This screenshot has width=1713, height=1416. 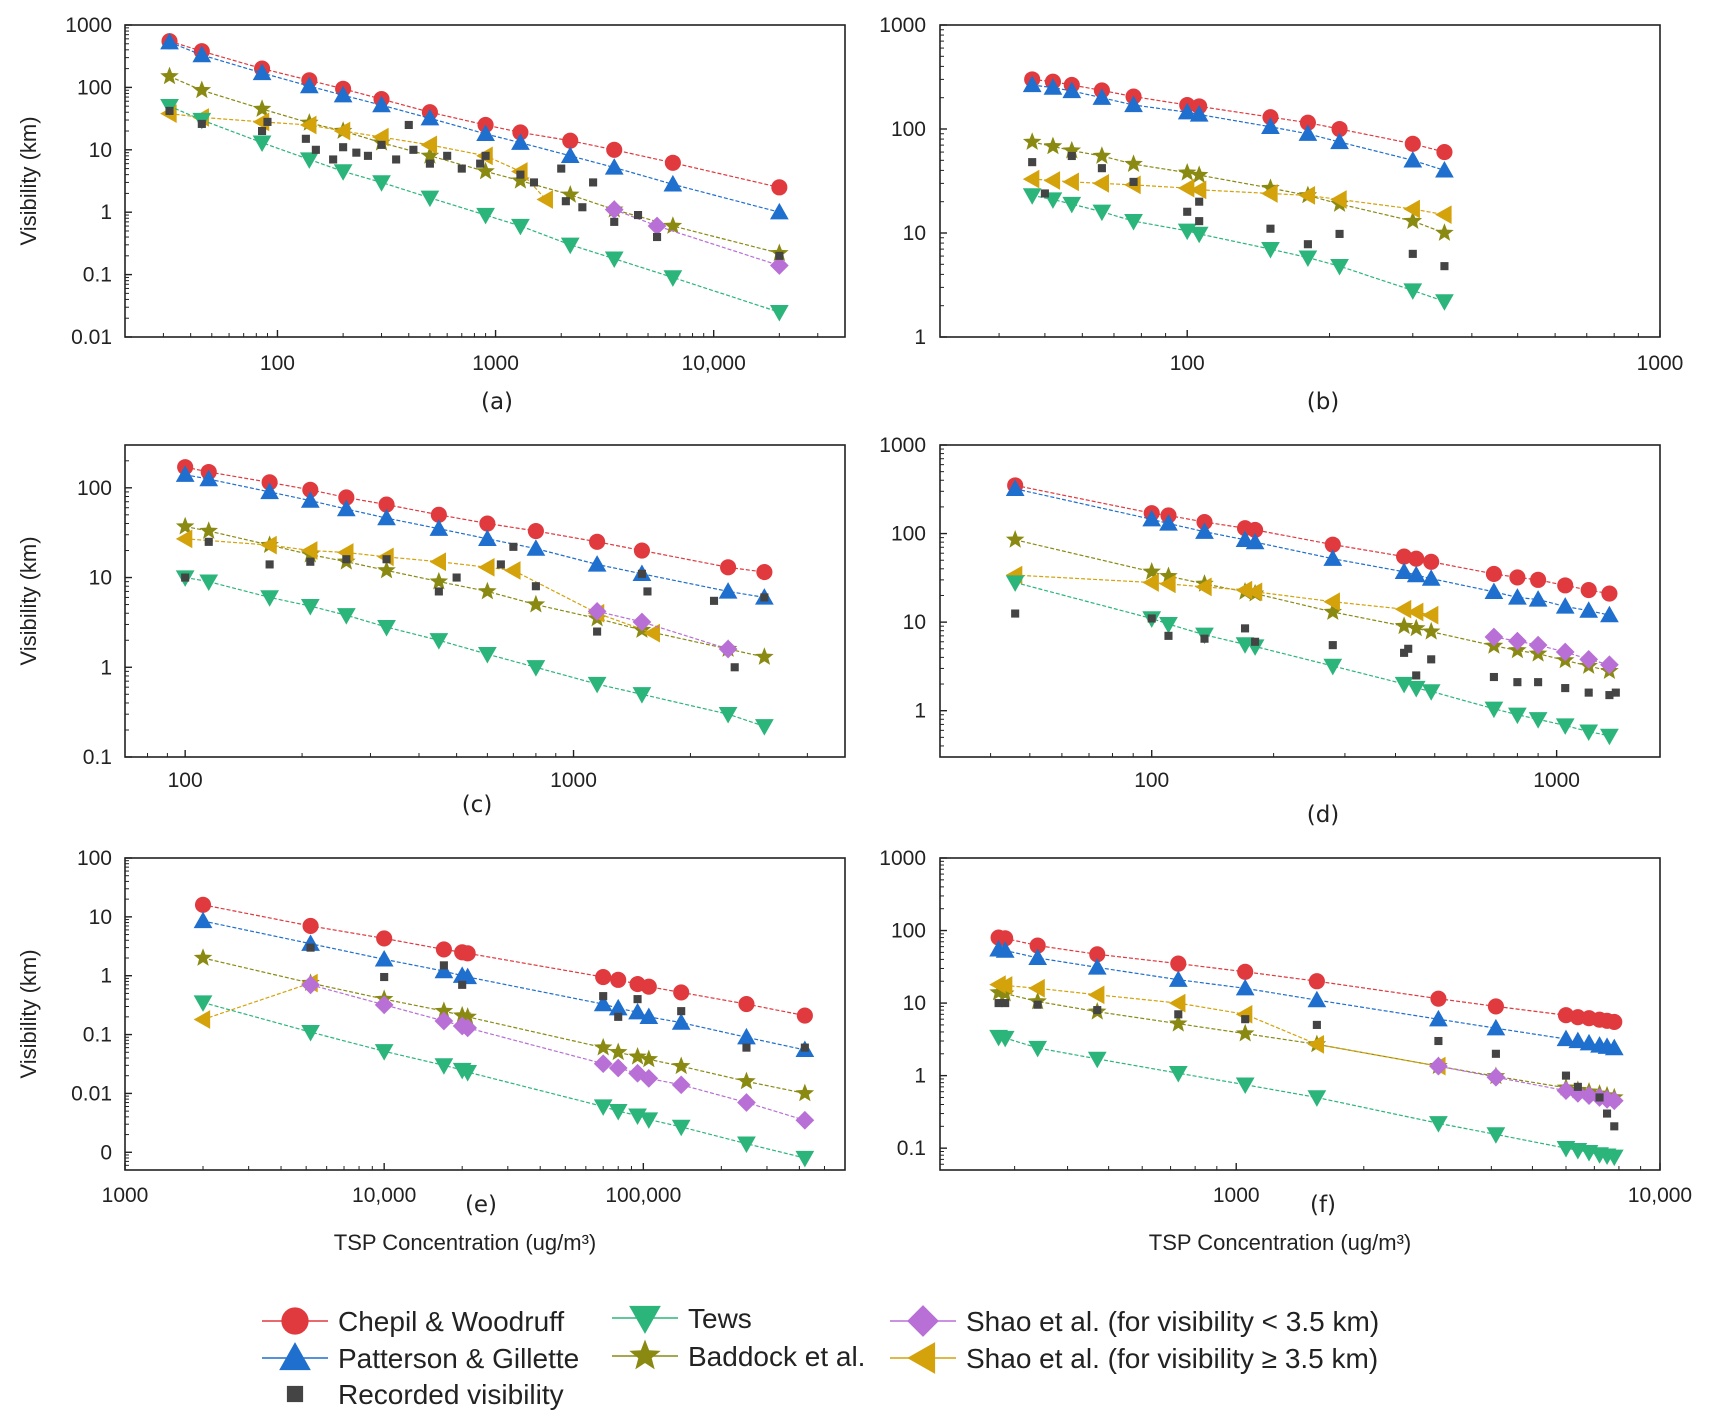 I want to click on legend-item-baddock: Baddock et al., so click(x=738, y=1355).